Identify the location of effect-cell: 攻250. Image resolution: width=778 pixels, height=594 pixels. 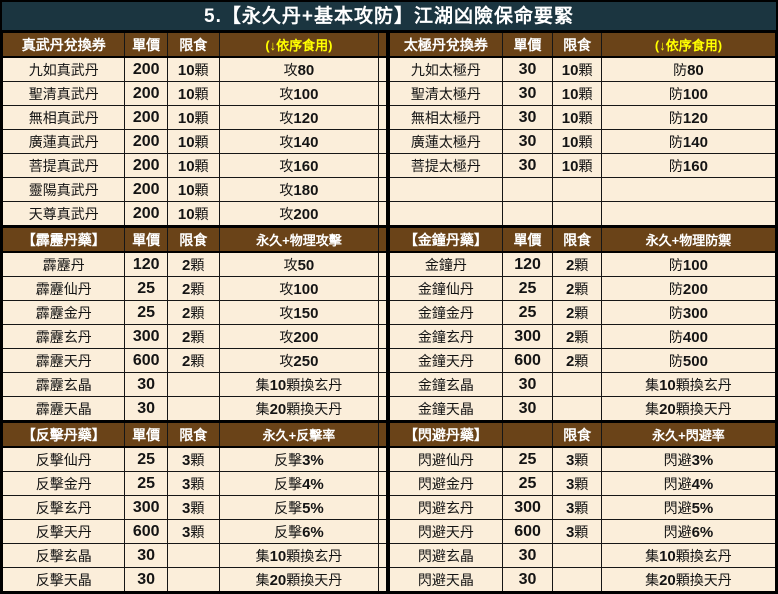
(299, 360).